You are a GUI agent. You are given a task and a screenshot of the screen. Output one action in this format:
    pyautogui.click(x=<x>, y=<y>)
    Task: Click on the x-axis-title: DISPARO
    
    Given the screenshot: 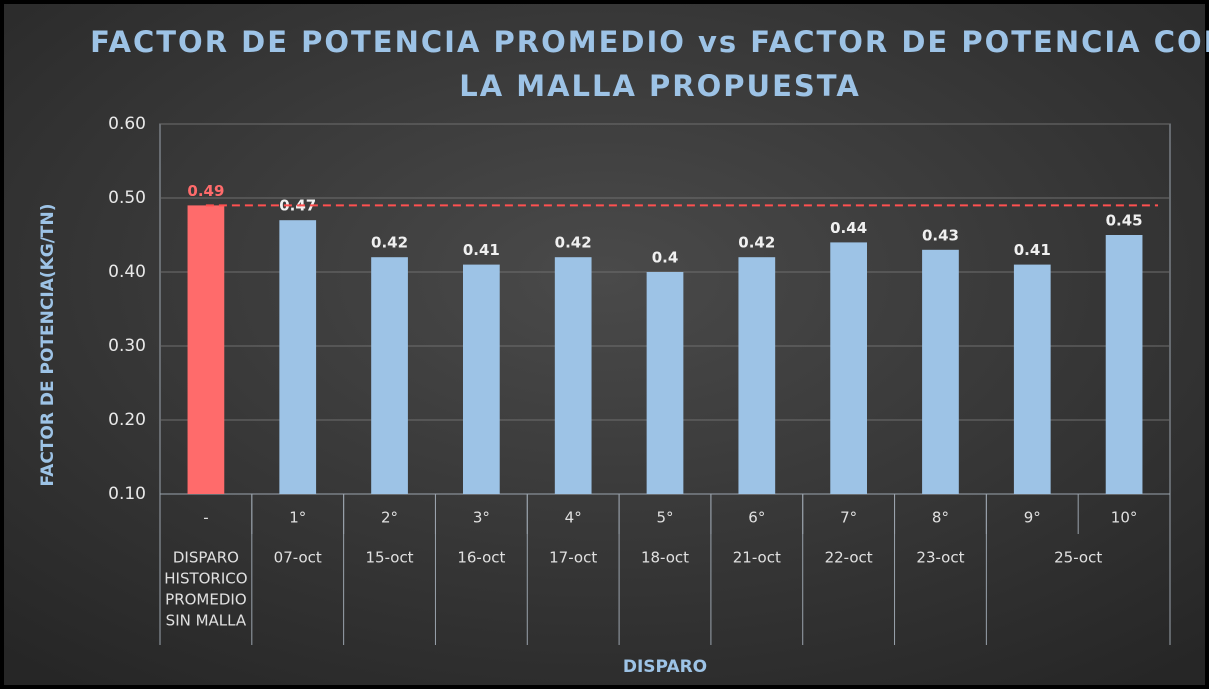 What is the action you would take?
    pyautogui.click(x=665, y=667)
    